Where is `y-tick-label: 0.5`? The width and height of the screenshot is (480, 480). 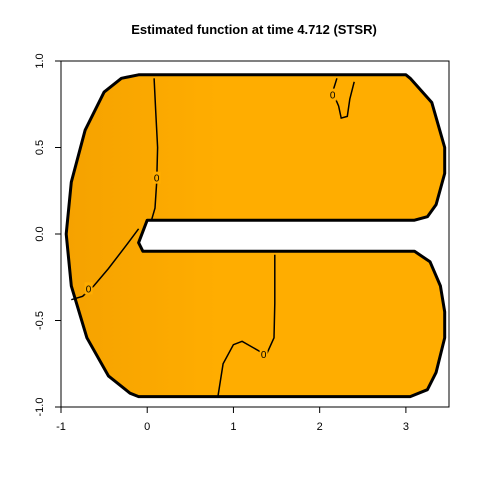
y-tick-label: 0.5 is located at coordinates (40, 147).